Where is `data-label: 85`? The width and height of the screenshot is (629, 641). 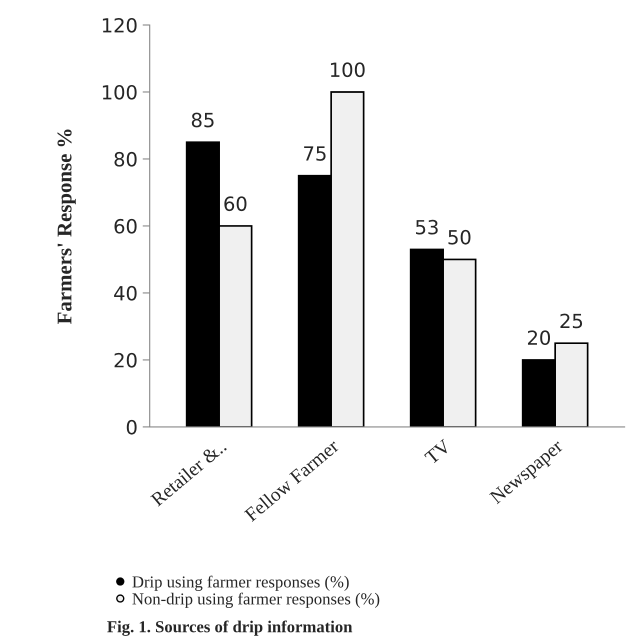 data-label: 85 is located at coordinates (203, 120).